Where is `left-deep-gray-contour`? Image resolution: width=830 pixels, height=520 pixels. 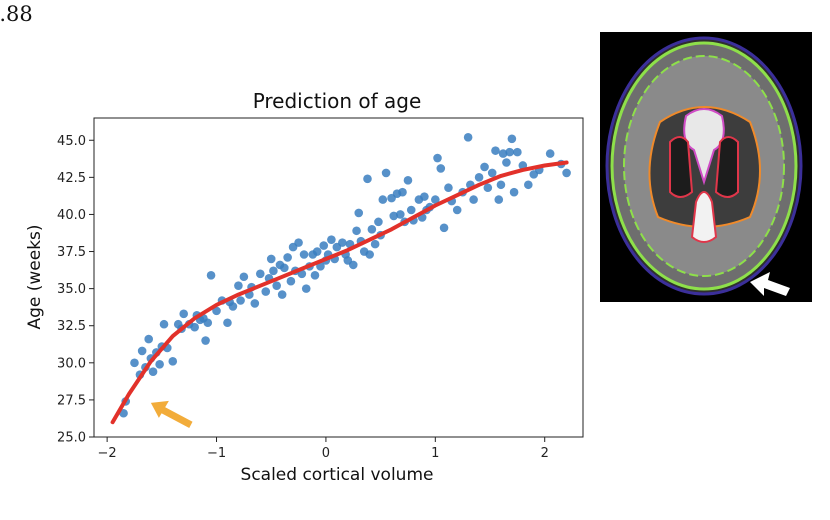 left-deep-gray-contour is located at coordinates (681, 167).